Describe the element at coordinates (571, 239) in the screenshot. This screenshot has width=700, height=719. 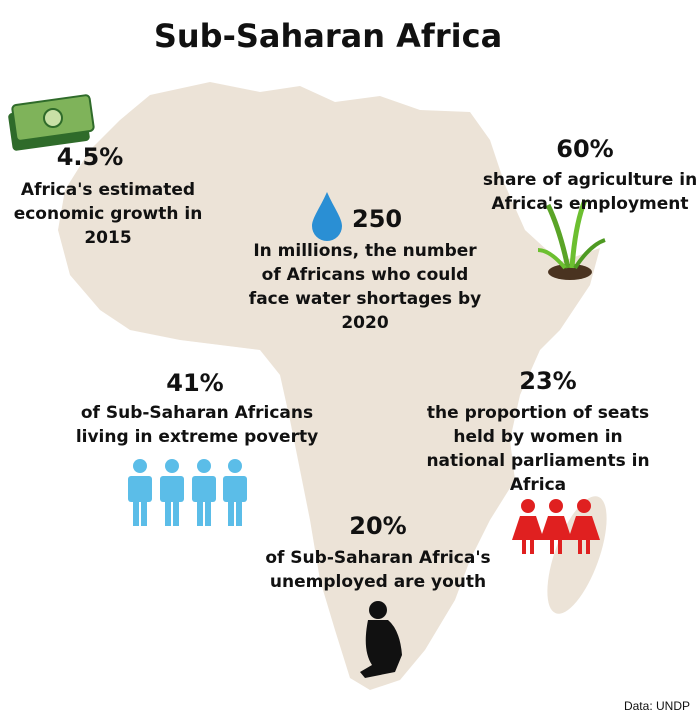
I see `plant-icon` at that location.